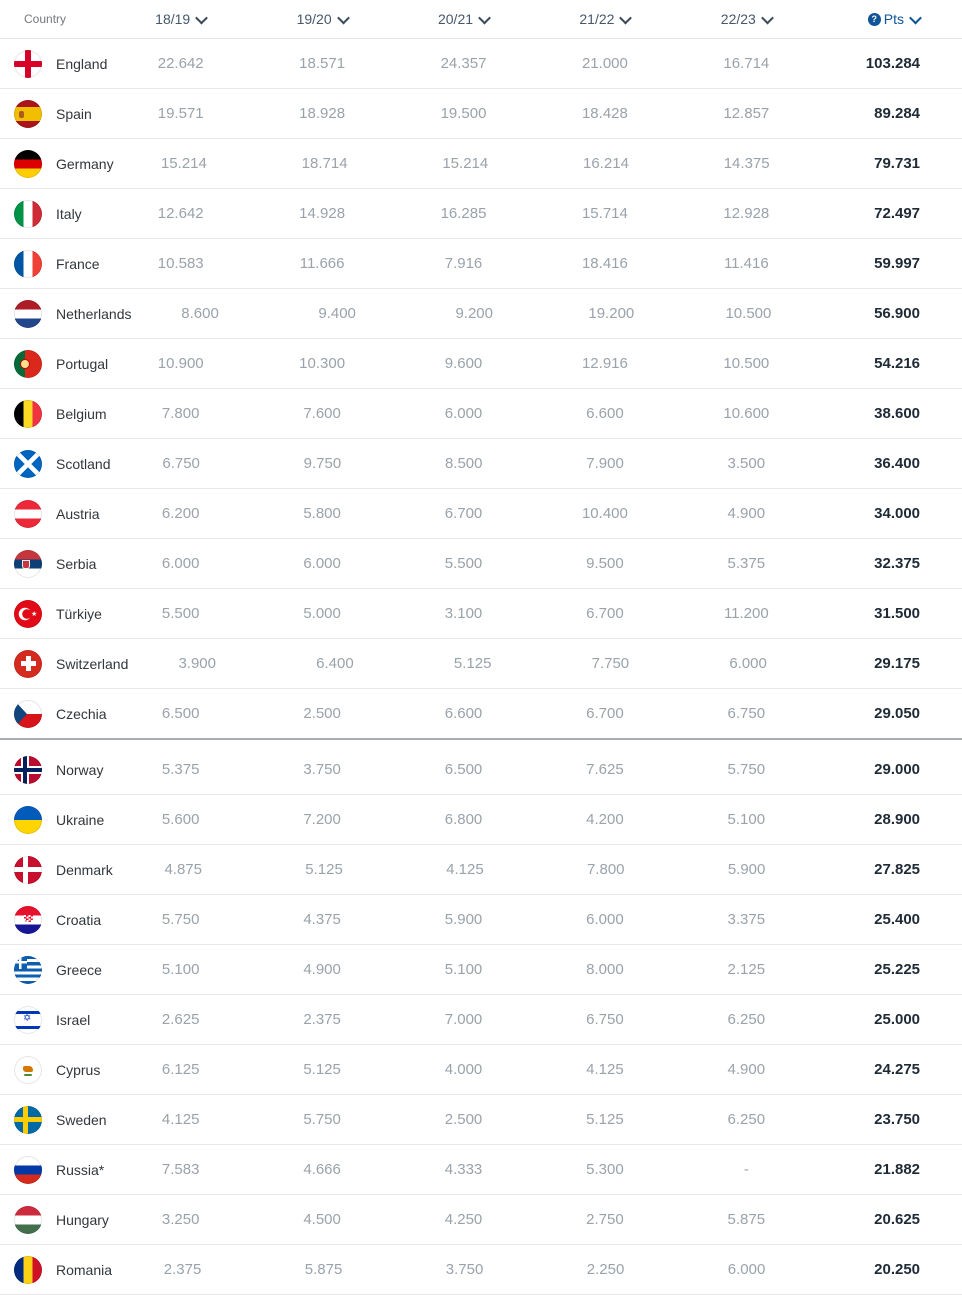 Image resolution: width=962 pixels, height=1295 pixels. I want to click on country-cell: Sweden, so click(55, 1119).